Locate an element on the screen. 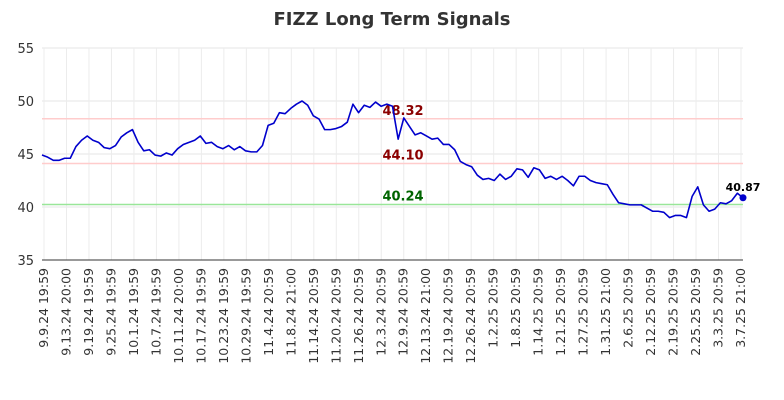 The image size is (784, 400). x-tick-label: 10.11.24 20:00 is located at coordinates (178, 316).